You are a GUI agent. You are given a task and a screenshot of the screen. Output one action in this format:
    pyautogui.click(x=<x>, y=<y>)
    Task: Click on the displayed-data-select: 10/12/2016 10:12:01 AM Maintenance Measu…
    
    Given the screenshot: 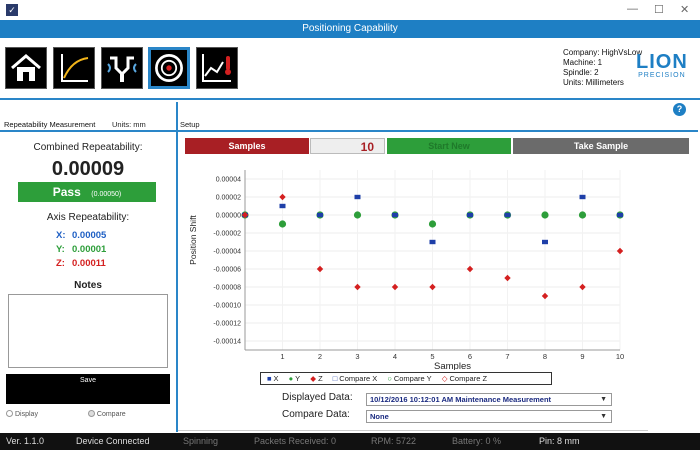 What is the action you would take?
    pyautogui.click(x=489, y=399)
    